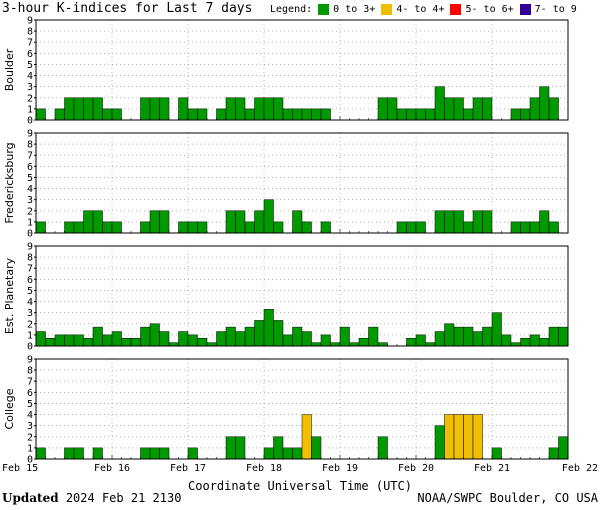 Image resolution: width=600 pixels, height=510 pixels. What do you see at coordinates (525, 9) in the screenshot?
I see `legend-swatch-severe` at bounding box center [525, 9].